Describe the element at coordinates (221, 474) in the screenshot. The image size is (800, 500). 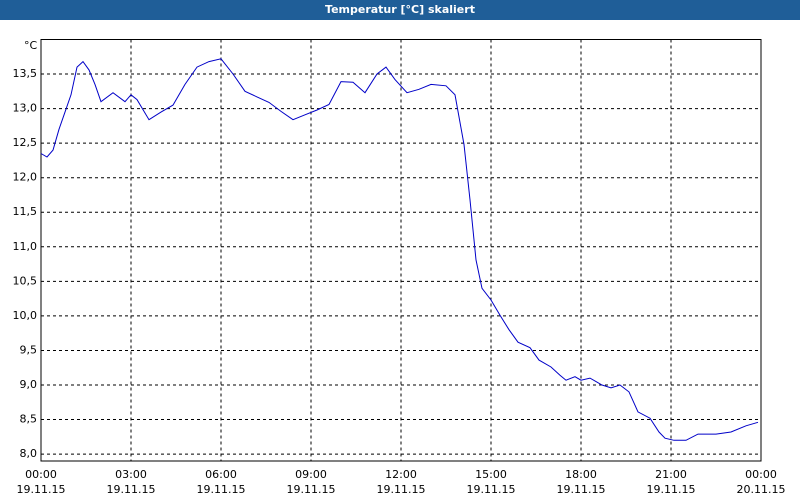
I see `x-tick-label: 06:00` at that location.